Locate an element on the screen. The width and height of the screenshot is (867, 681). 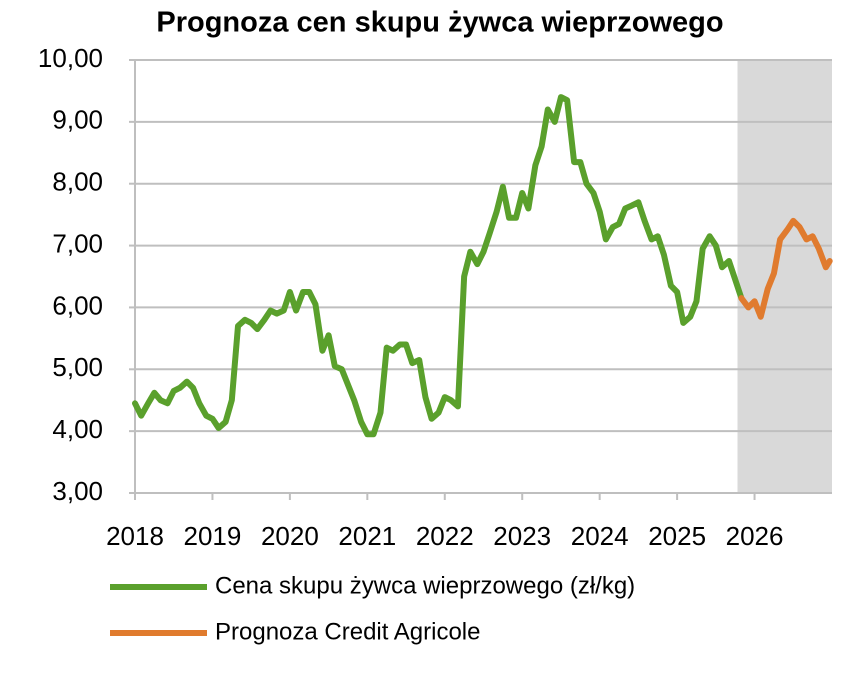
y-tick-label: 7,00 is located at coordinates (77, 243).